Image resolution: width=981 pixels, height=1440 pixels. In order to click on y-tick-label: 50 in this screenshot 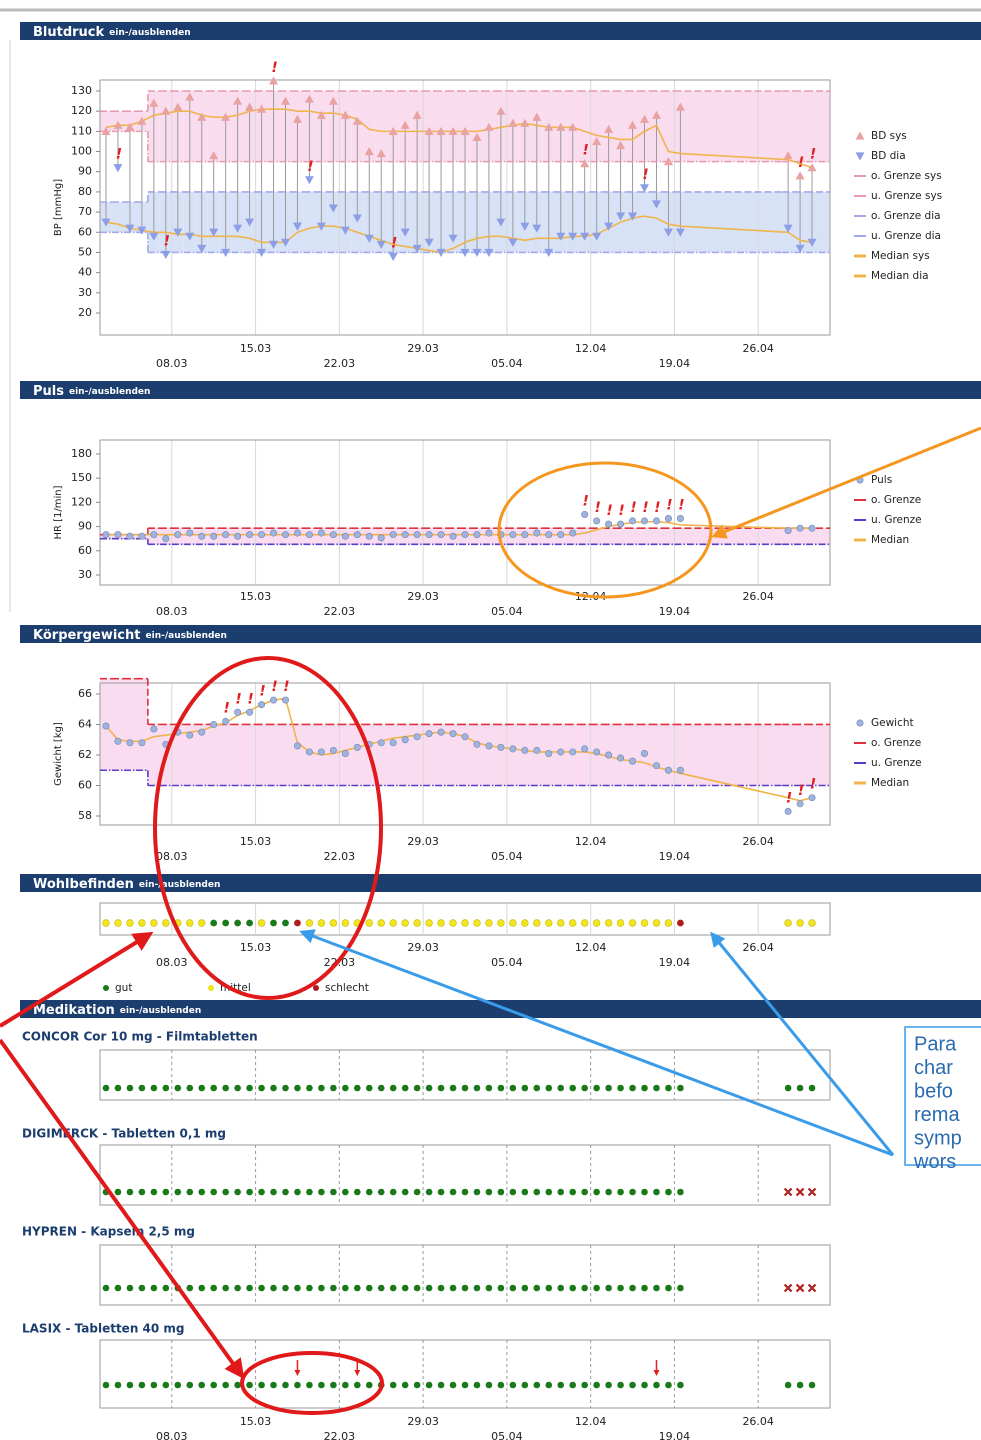, I will do `click(85, 251)`.